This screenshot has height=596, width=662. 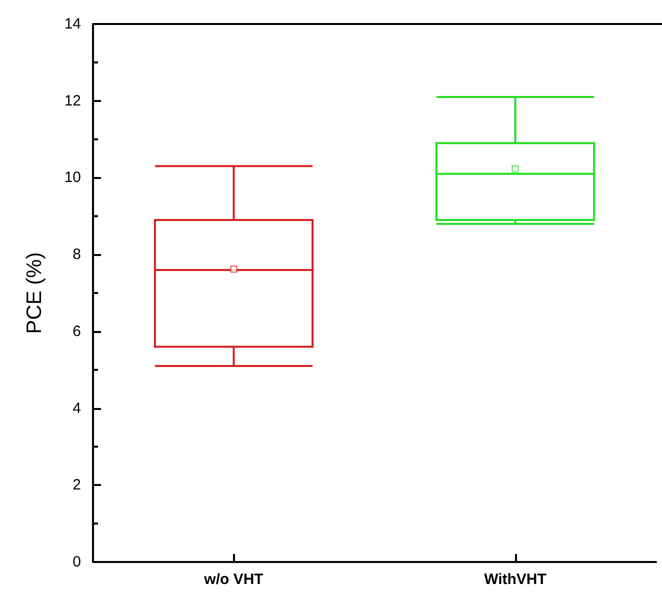 What do you see at coordinates (76, 562) in the screenshot?
I see `y-tick-label: 0` at bounding box center [76, 562].